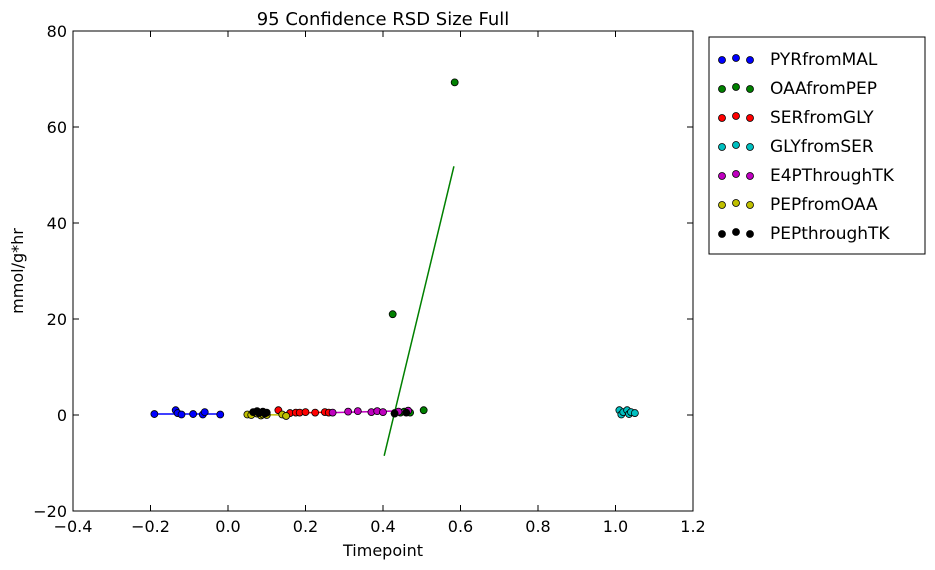 The height and width of the screenshot is (570, 935). I want to click on series-oaafrompep, so click(421, 267).